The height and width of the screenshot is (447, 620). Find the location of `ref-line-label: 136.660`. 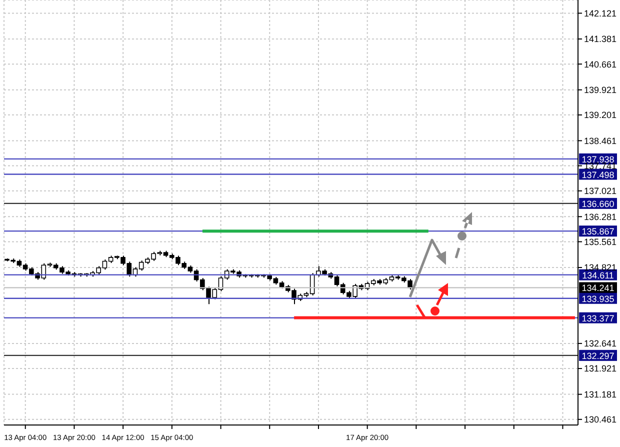

ref-line-label: 136.660 is located at coordinates (598, 203).